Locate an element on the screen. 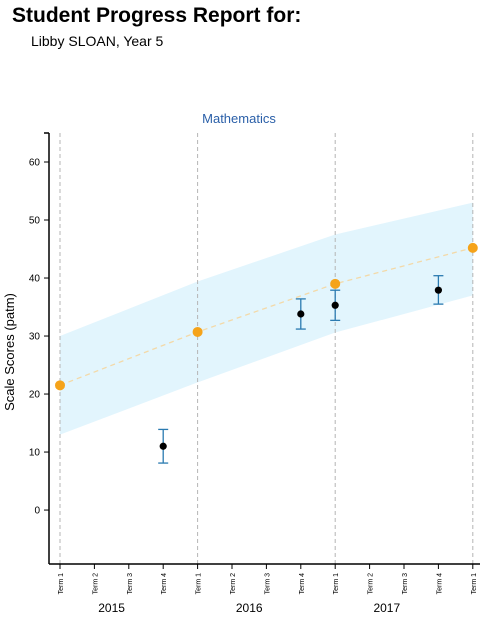  y-tick-label: 0 is located at coordinates (37, 511).